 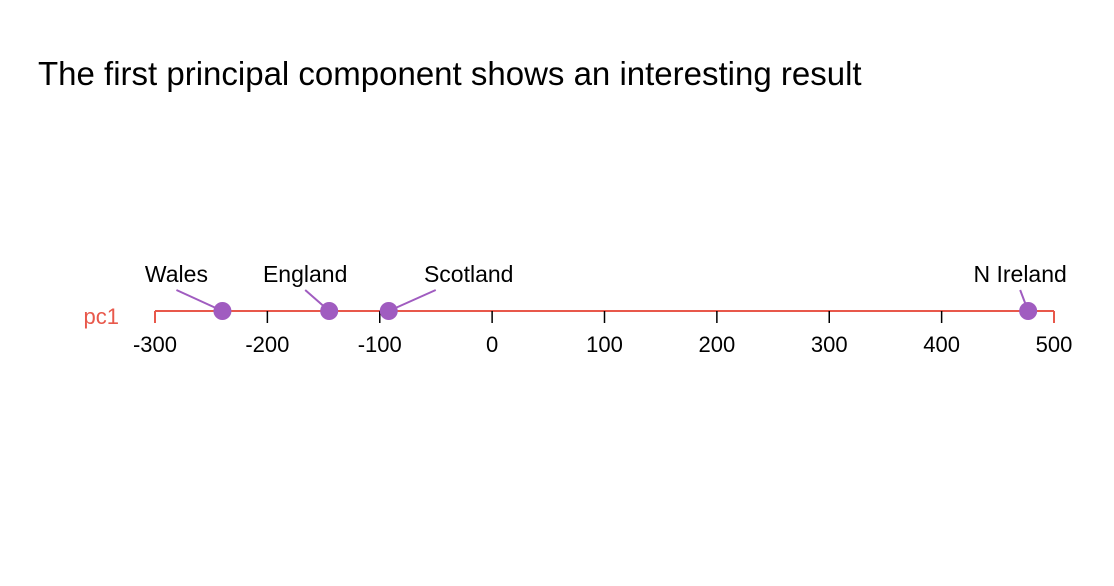 What do you see at coordinates (1054, 344) in the screenshot?
I see `pc1-tick-label: 500` at bounding box center [1054, 344].